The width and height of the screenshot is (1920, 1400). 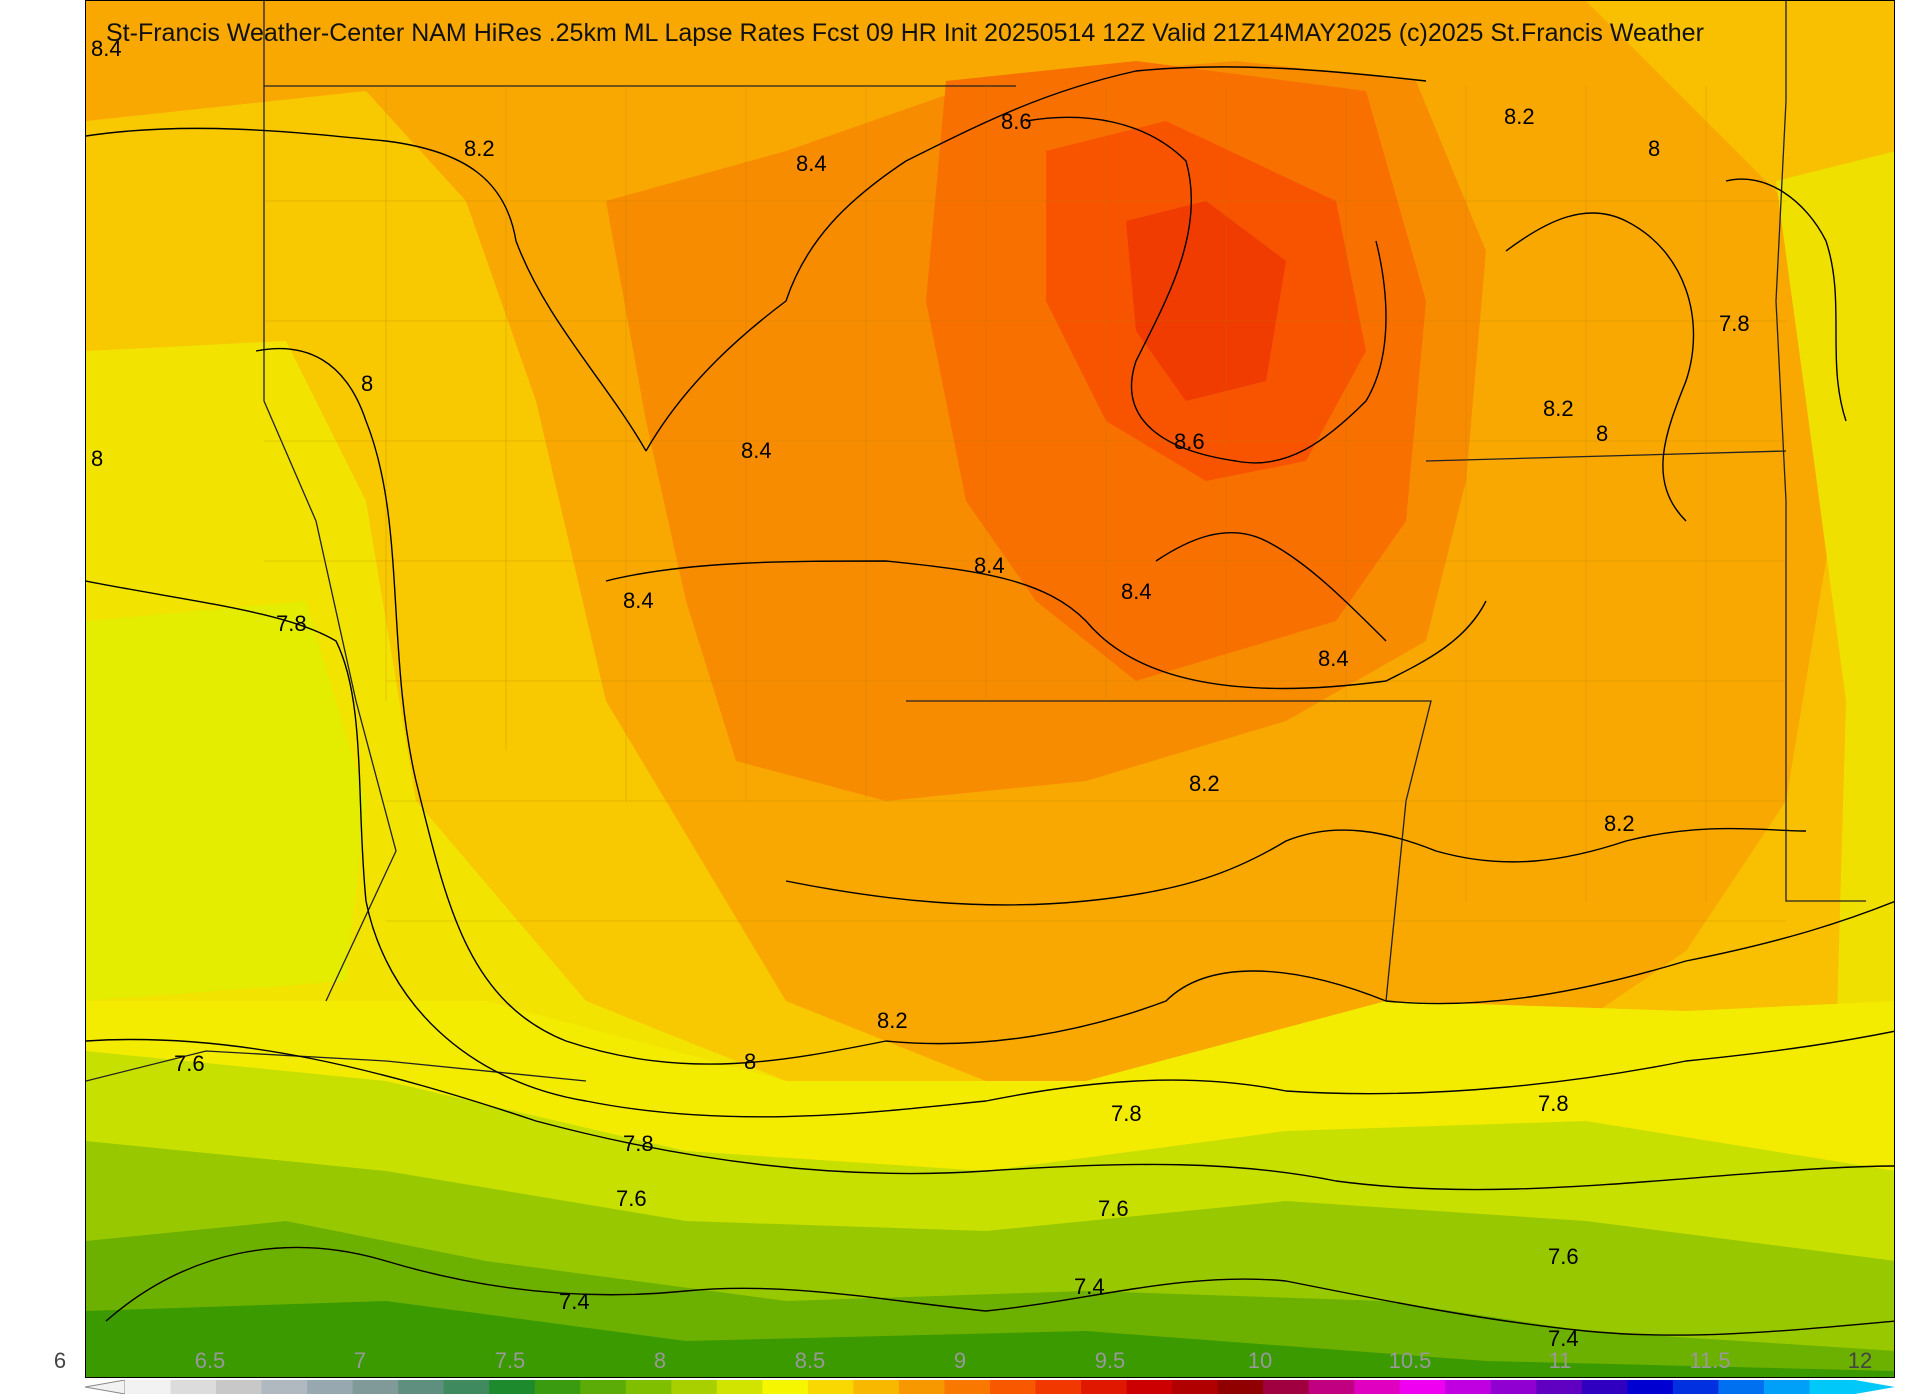 I want to click on colorbar, so click(x=990, y=1387).